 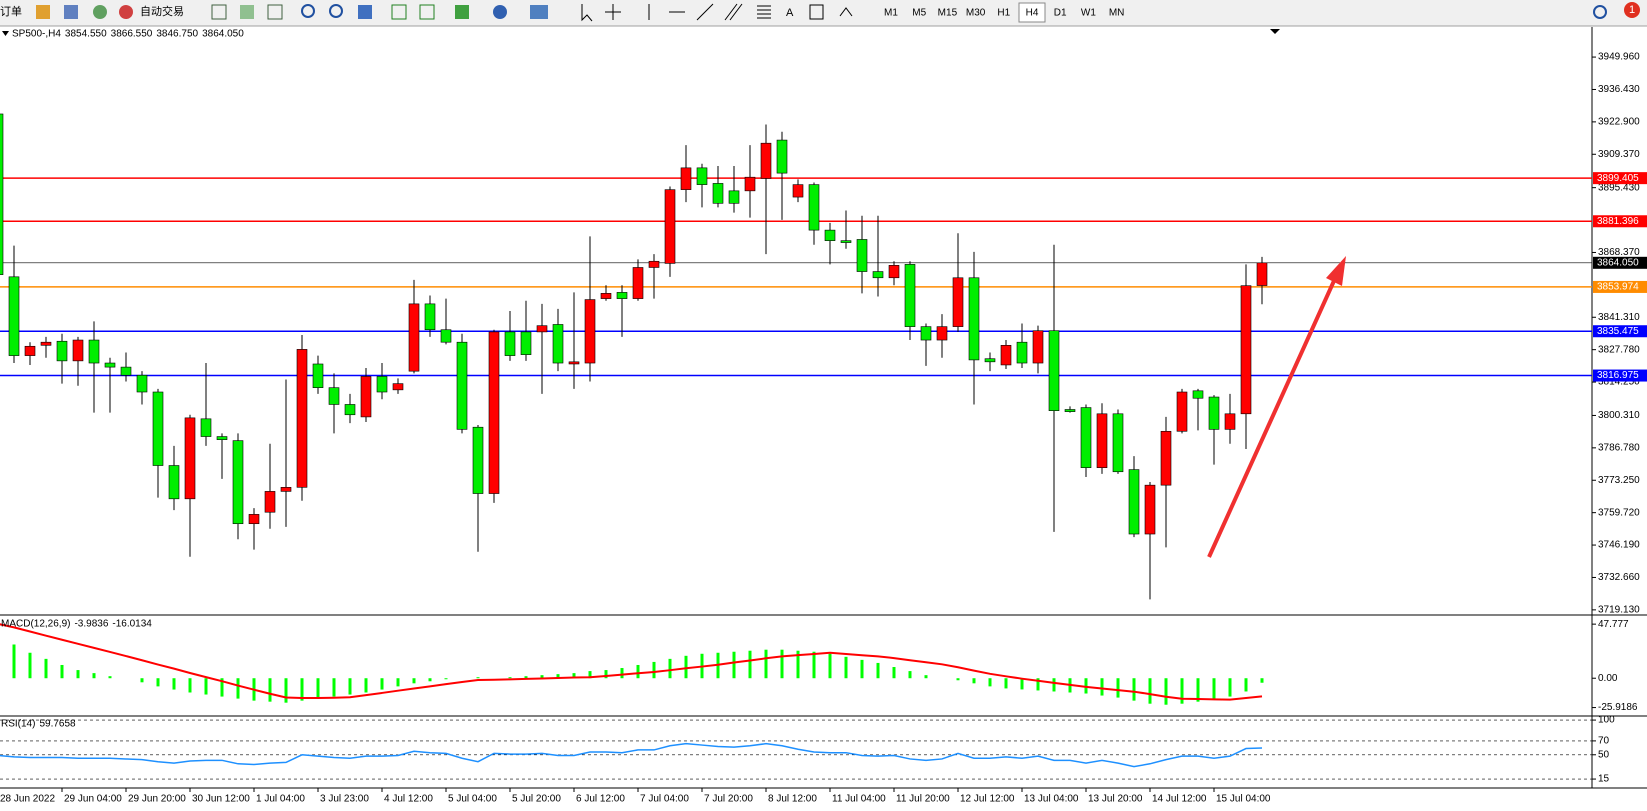 I want to click on x-tick-label: 4 Jul 12:00, so click(x=408, y=799).